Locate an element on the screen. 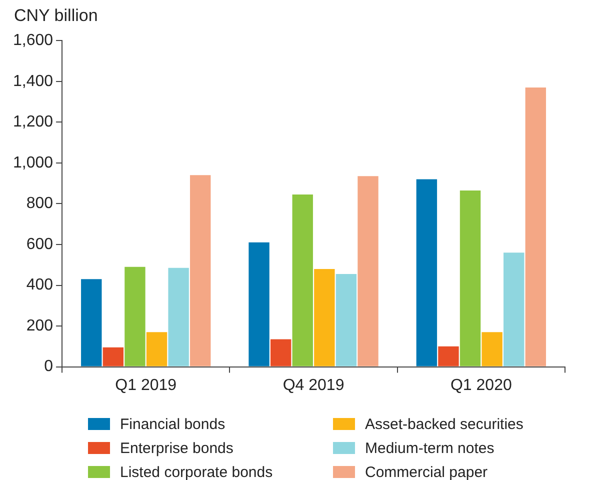 This screenshot has width=595, height=480. x-tick-label: Q1 2020 is located at coordinates (481, 385).